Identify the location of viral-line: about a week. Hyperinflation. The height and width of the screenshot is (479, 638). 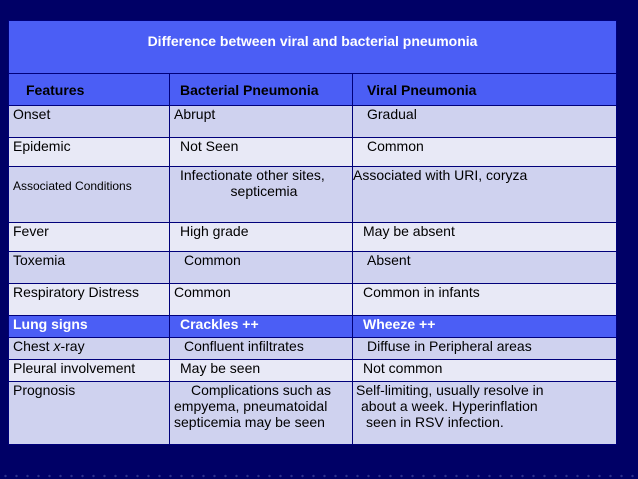
(449, 406).